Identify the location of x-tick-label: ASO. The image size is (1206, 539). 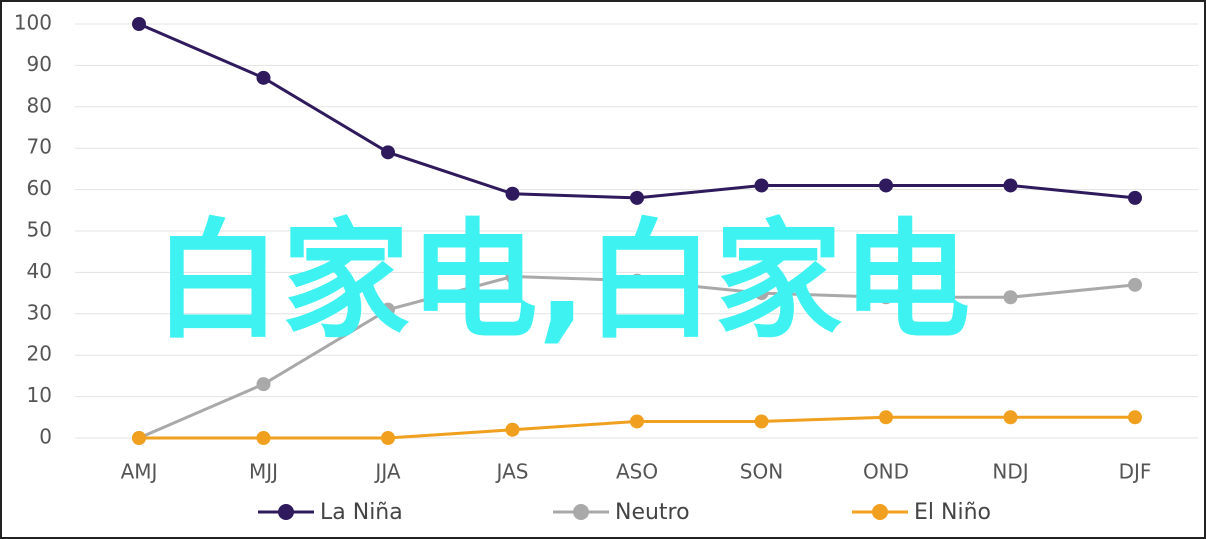
(637, 472).